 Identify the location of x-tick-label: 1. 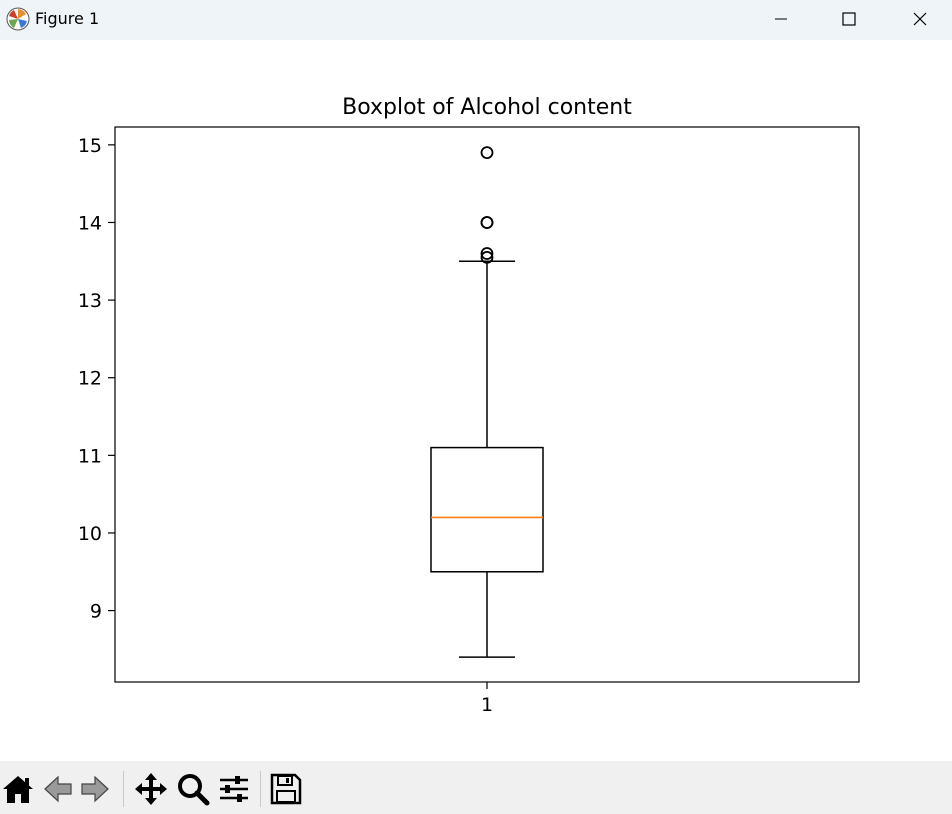
(487, 705).